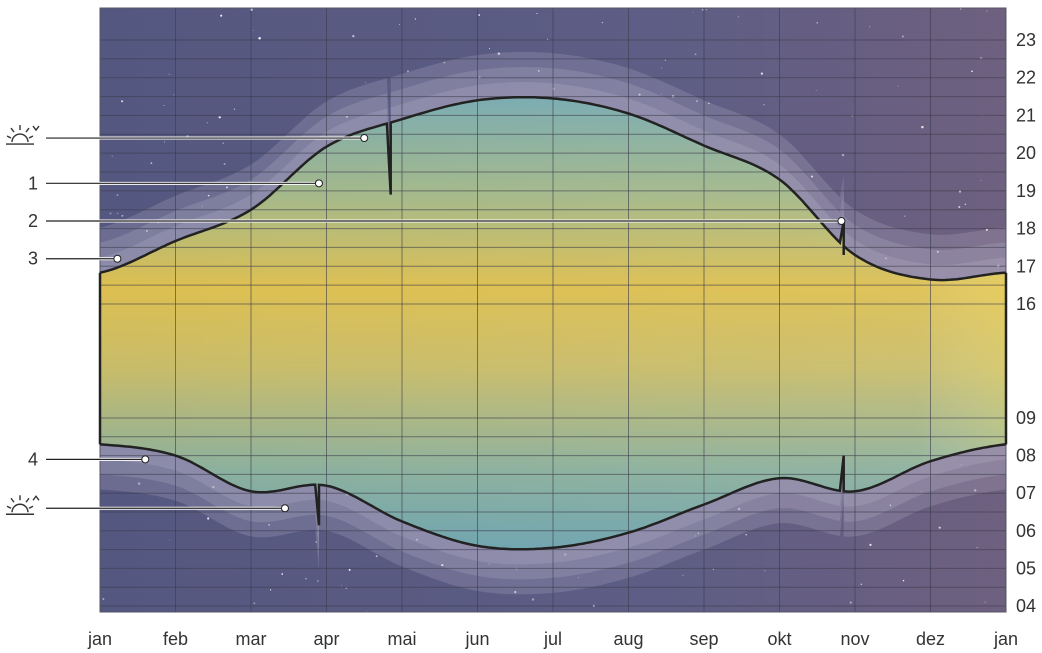 The image size is (1042, 653). I want to click on x-tick-label: mai, so click(401, 639).